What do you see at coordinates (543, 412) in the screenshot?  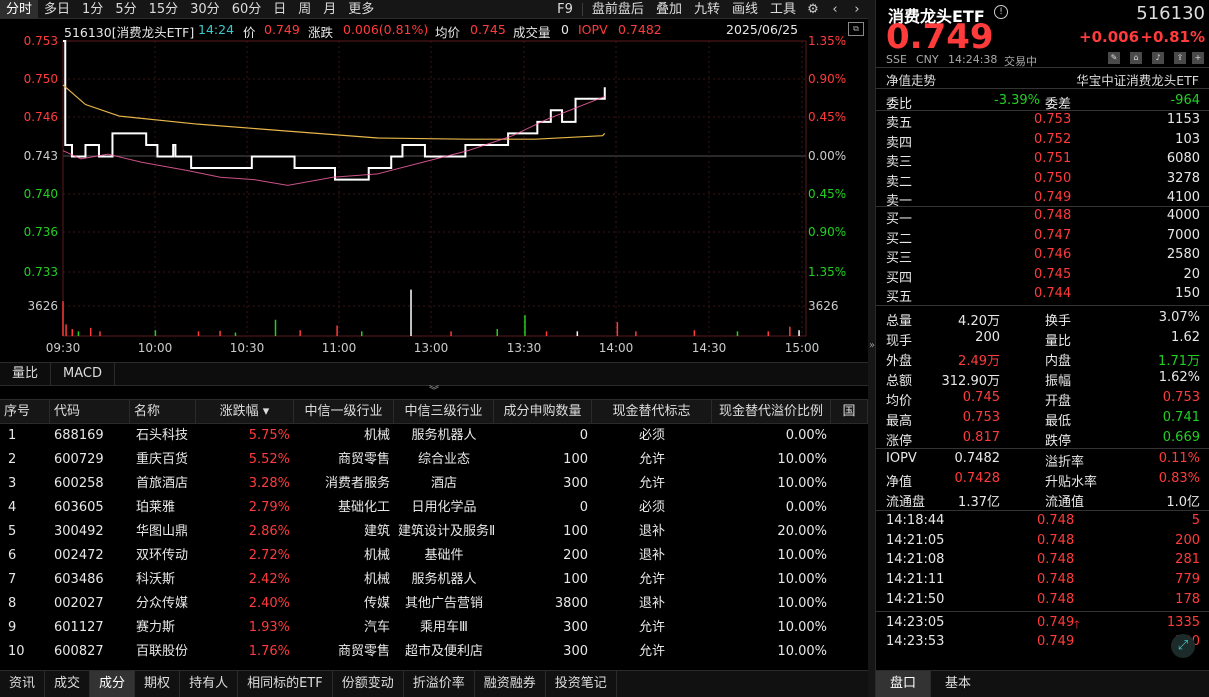 I see `column-header: 成分申购数量` at bounding box center [543, 412].